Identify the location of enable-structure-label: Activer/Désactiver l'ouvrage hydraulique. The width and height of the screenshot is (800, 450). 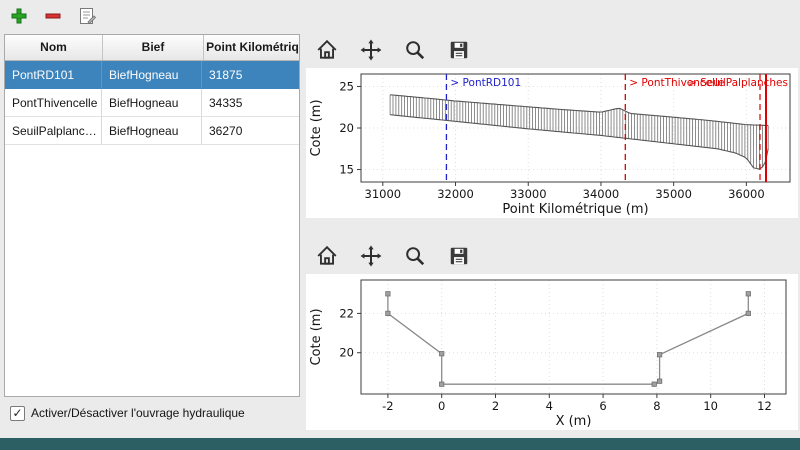
(138, 413).